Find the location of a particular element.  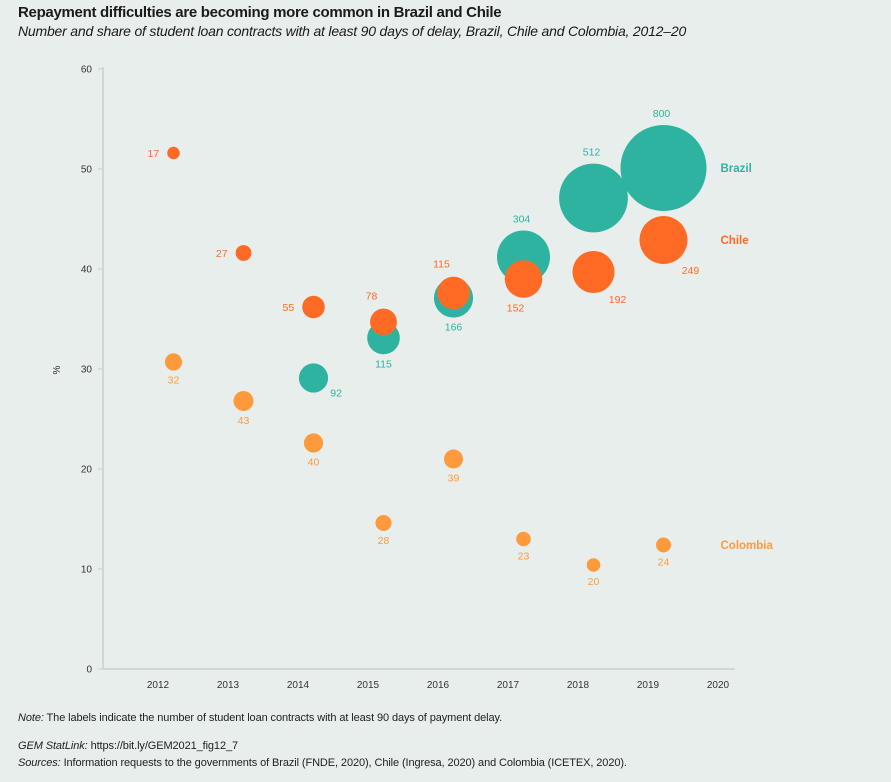

chile-bubble-2018 is located at coordinates (593, 272).